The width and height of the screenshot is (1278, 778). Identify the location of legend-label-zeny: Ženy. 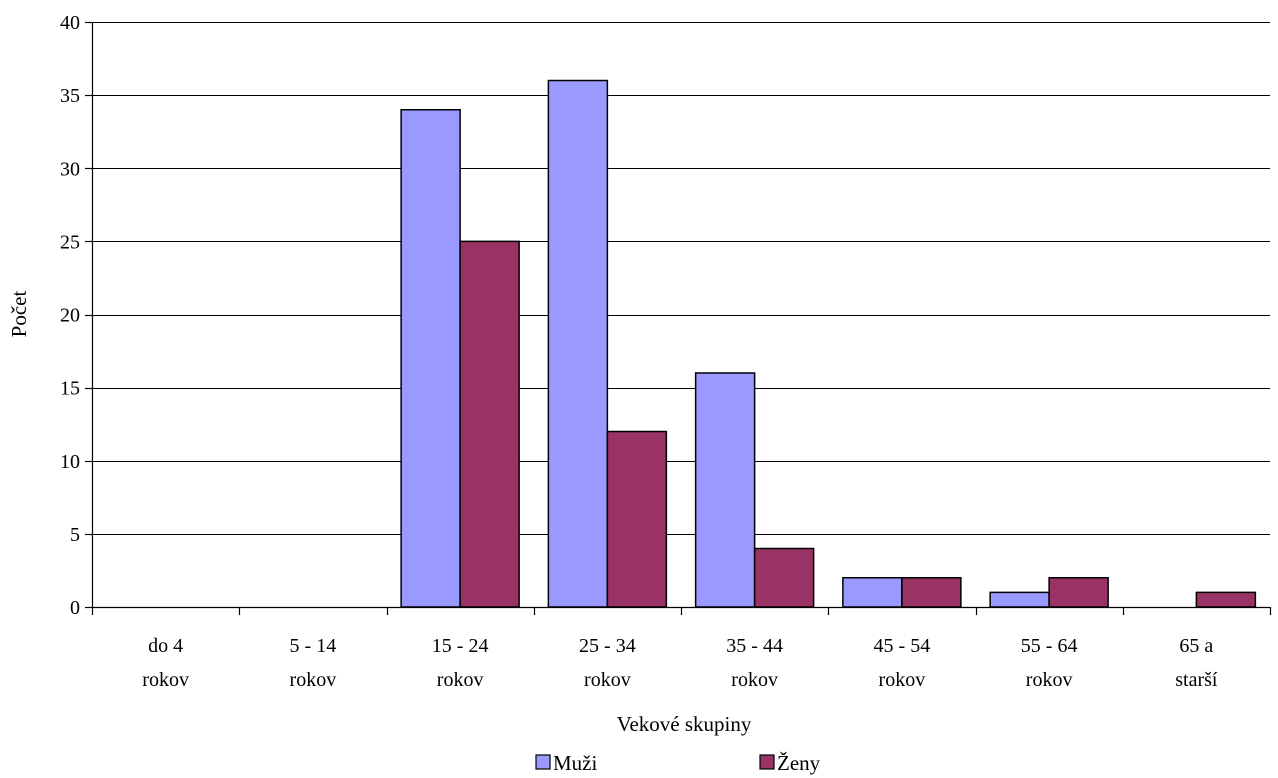
(799, 763).